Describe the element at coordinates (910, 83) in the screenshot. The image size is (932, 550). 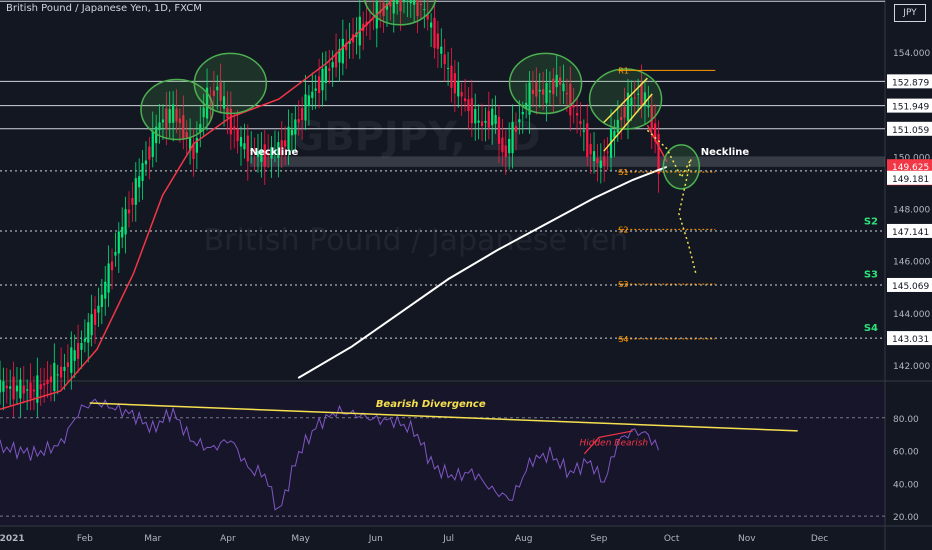
I see `level-badge-text: 152.879` at that location.